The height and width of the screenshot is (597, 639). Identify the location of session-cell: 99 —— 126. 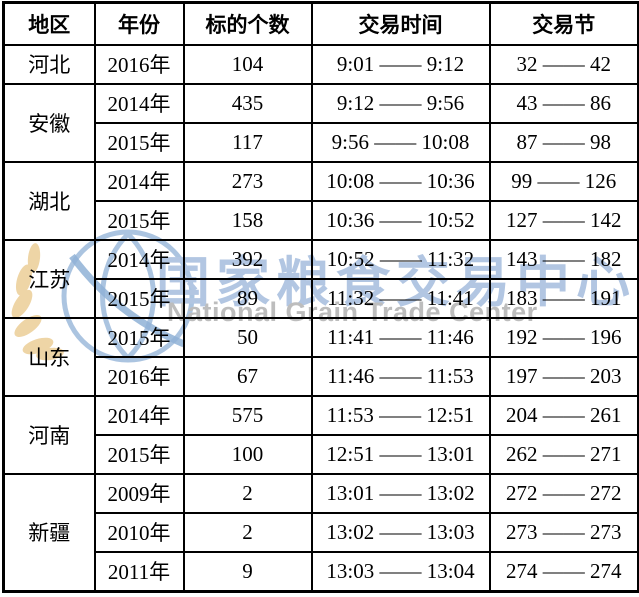
(563, 181).